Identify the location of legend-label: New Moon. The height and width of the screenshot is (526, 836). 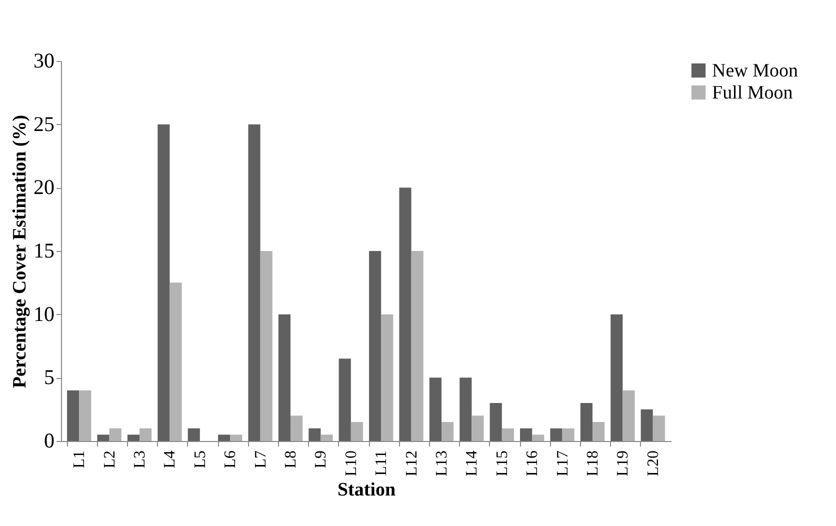
(755, 71).